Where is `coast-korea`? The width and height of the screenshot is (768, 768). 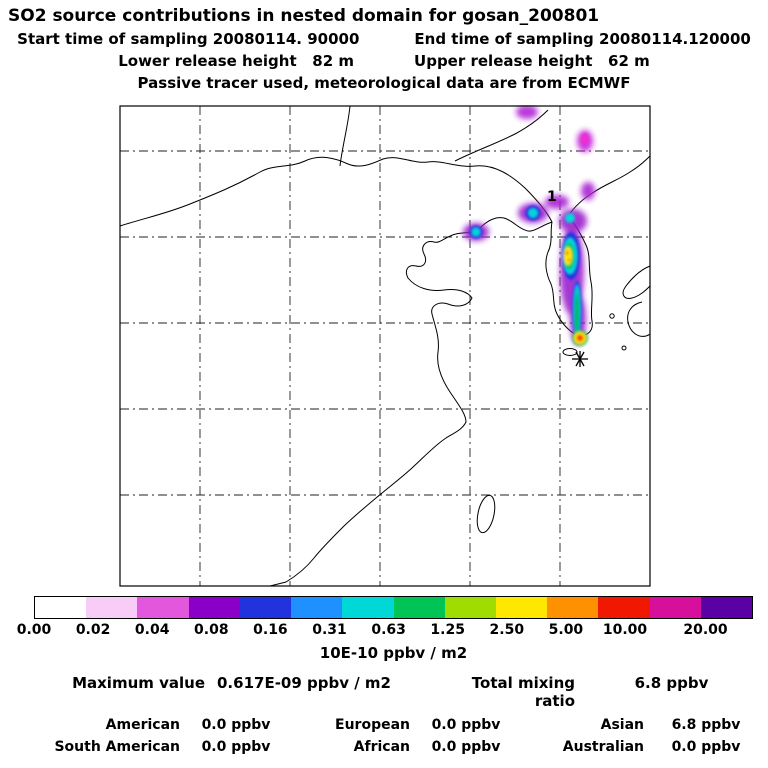 coast-korea is located at coordinates (598, 245).